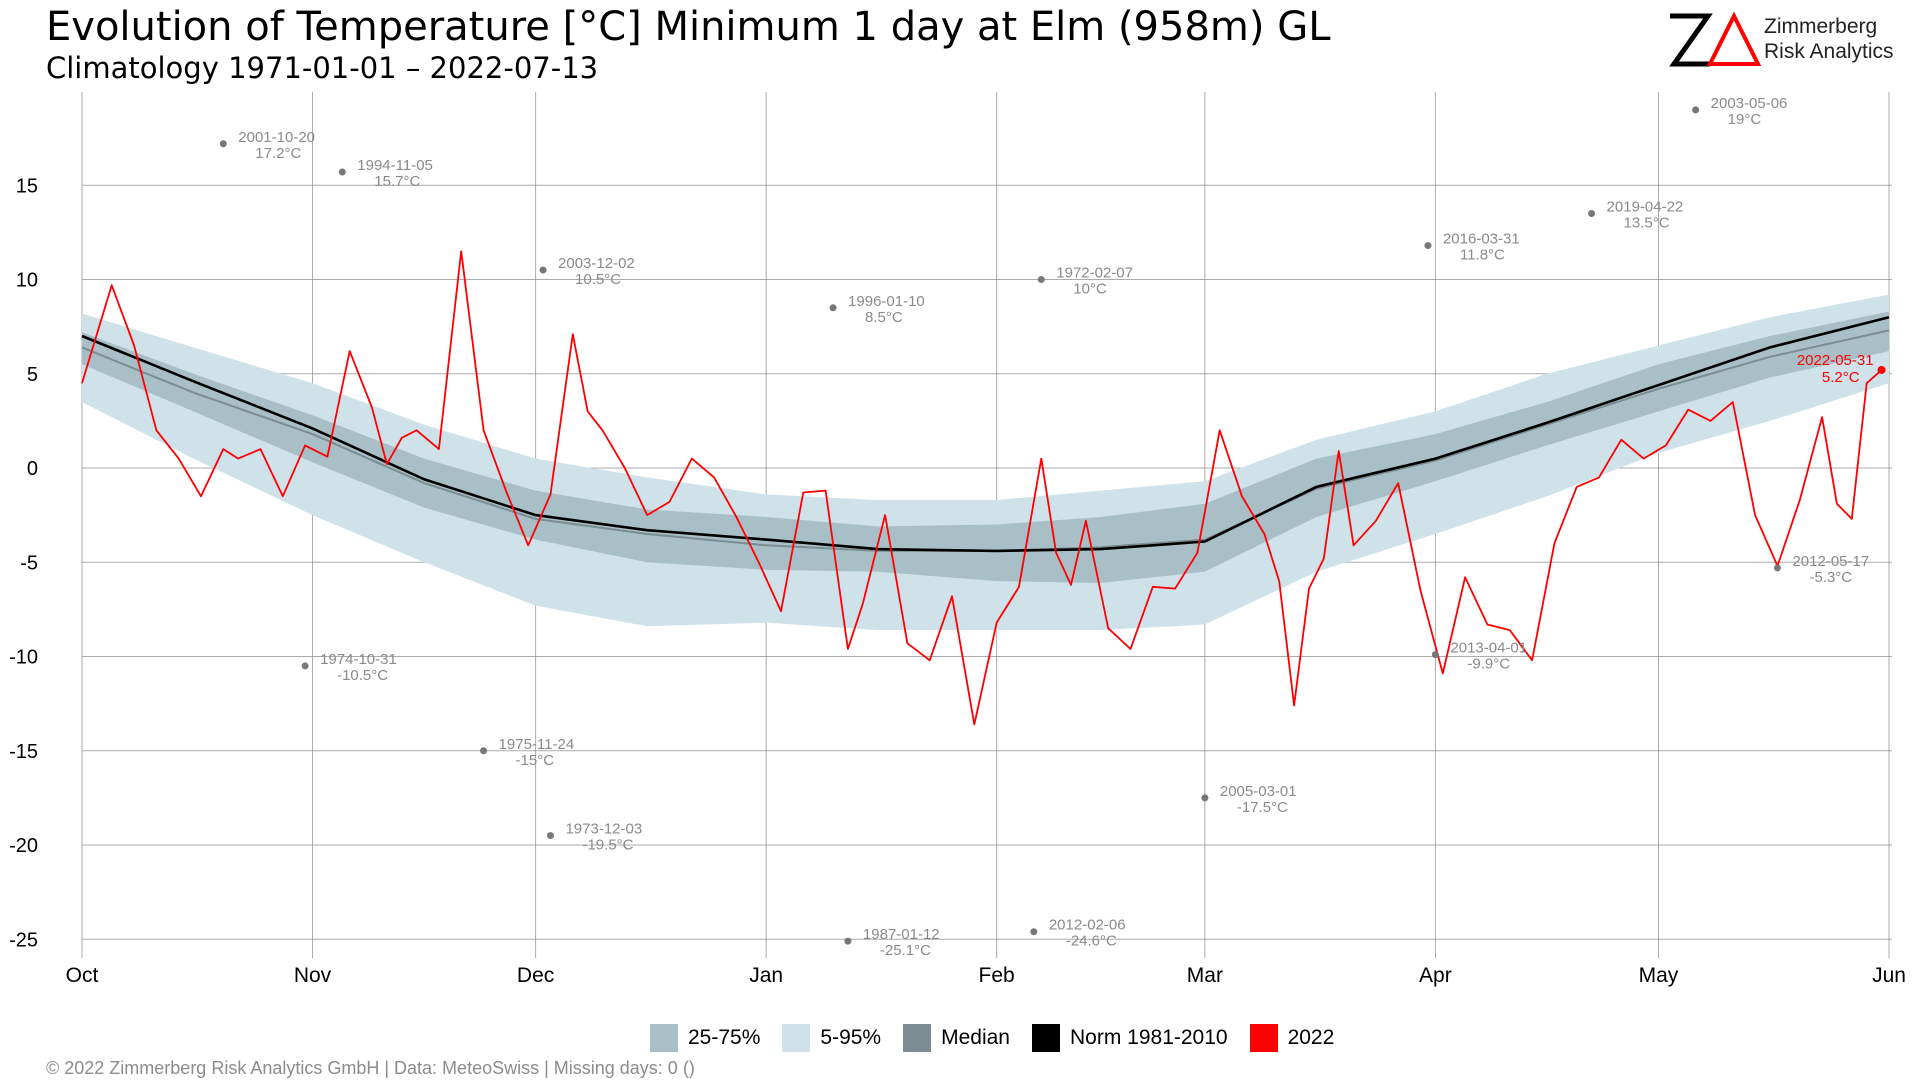 The height and width of the screenshot is (1080, 1920). What do you see at coordinates (535, 760) in the screenshot?
I see `extreme-value-label: -15°C` at bounding box center [535, 760].